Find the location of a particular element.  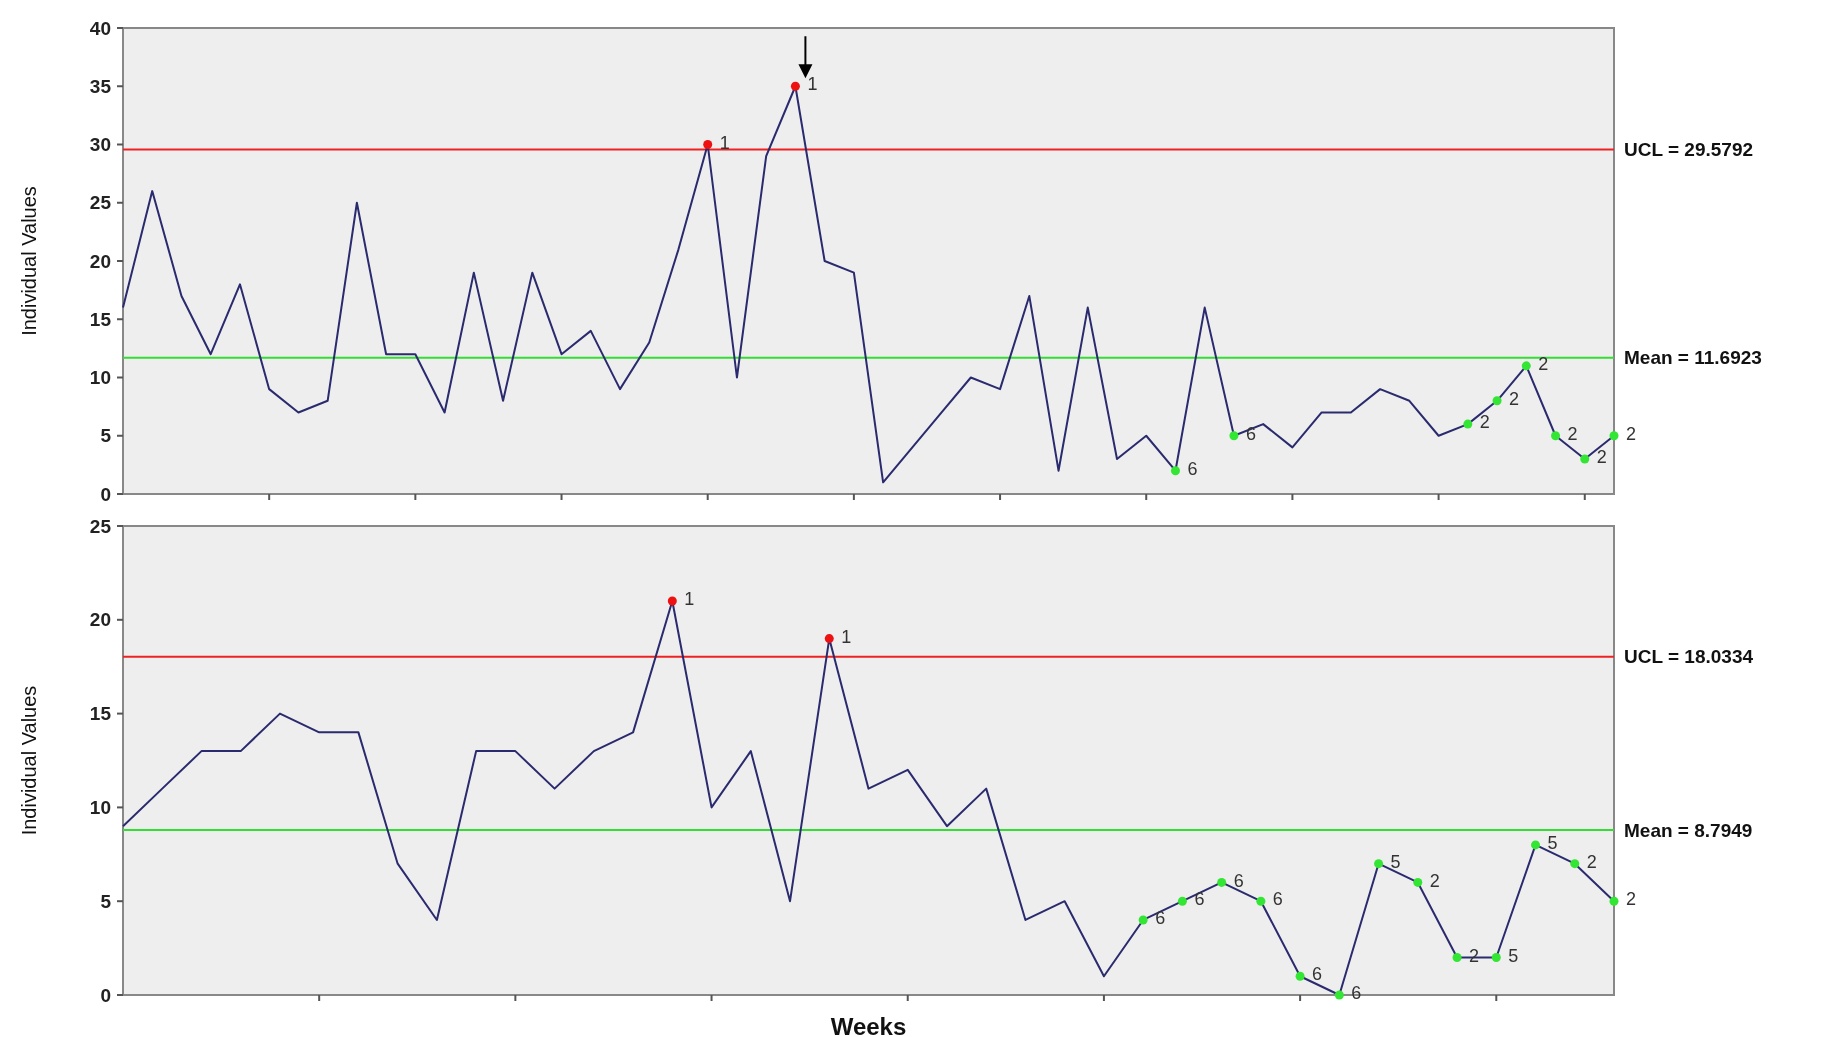

ref-line-label: Mean = 8.7949 is located at coordinates (1688, 830).